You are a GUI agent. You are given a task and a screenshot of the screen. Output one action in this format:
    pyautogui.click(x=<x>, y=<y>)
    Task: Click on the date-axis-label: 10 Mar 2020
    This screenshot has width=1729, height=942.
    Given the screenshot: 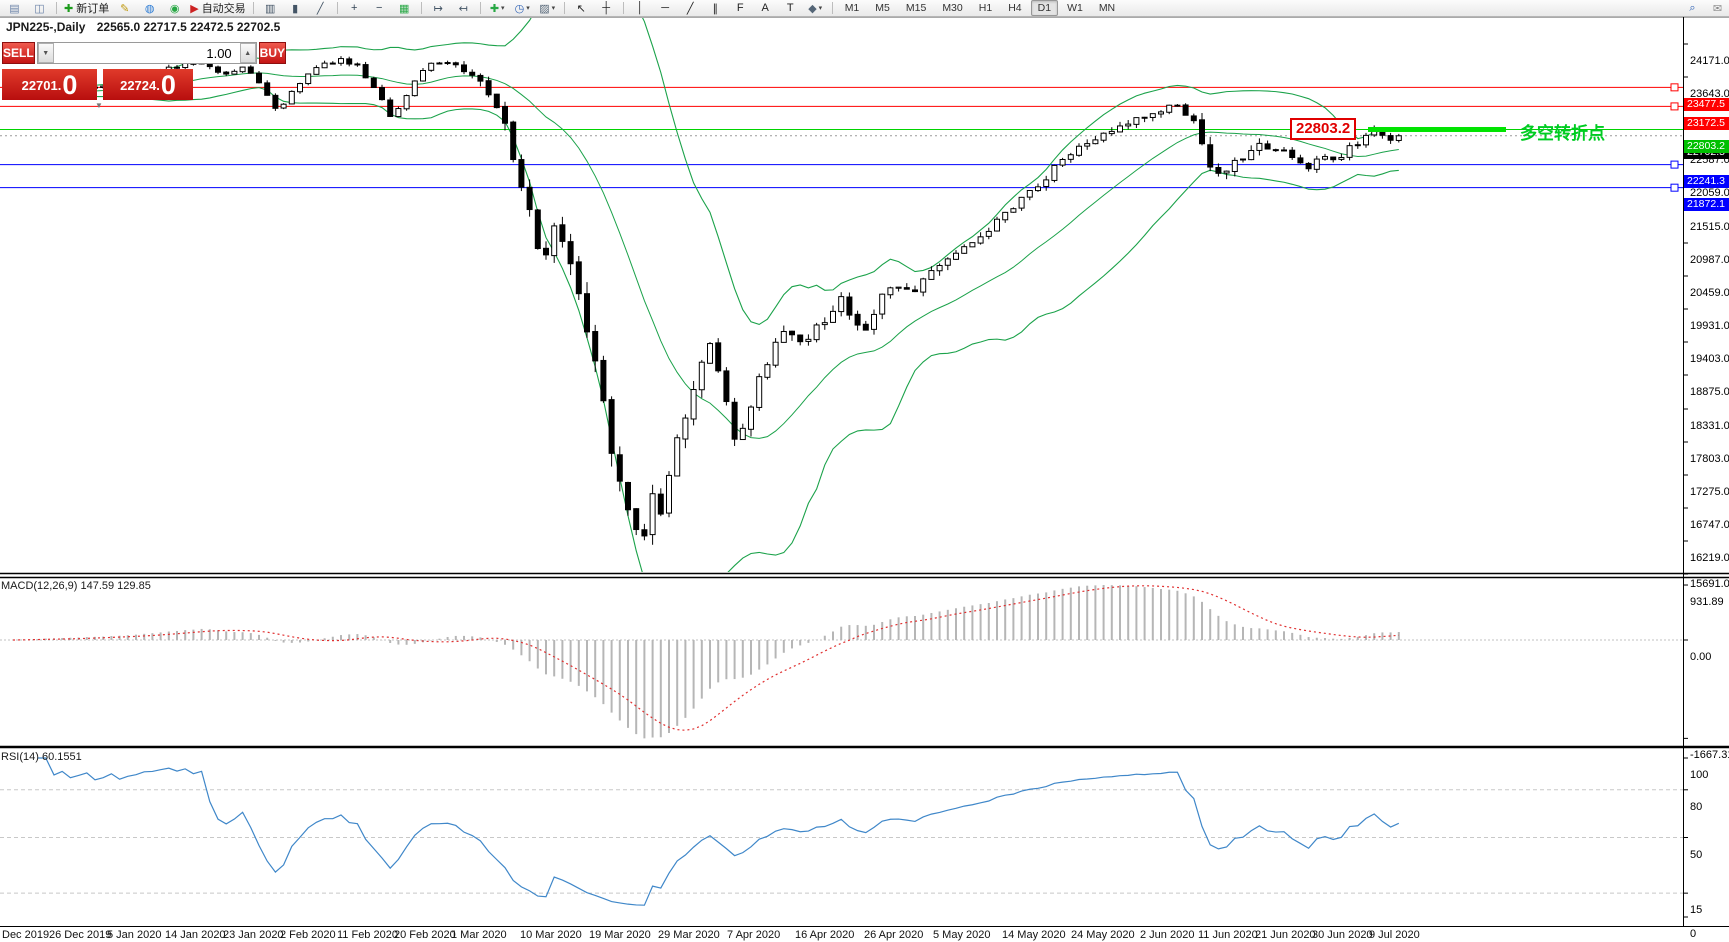 What is the action you would take?
    pyautogui.click(x=551, y=935)
    